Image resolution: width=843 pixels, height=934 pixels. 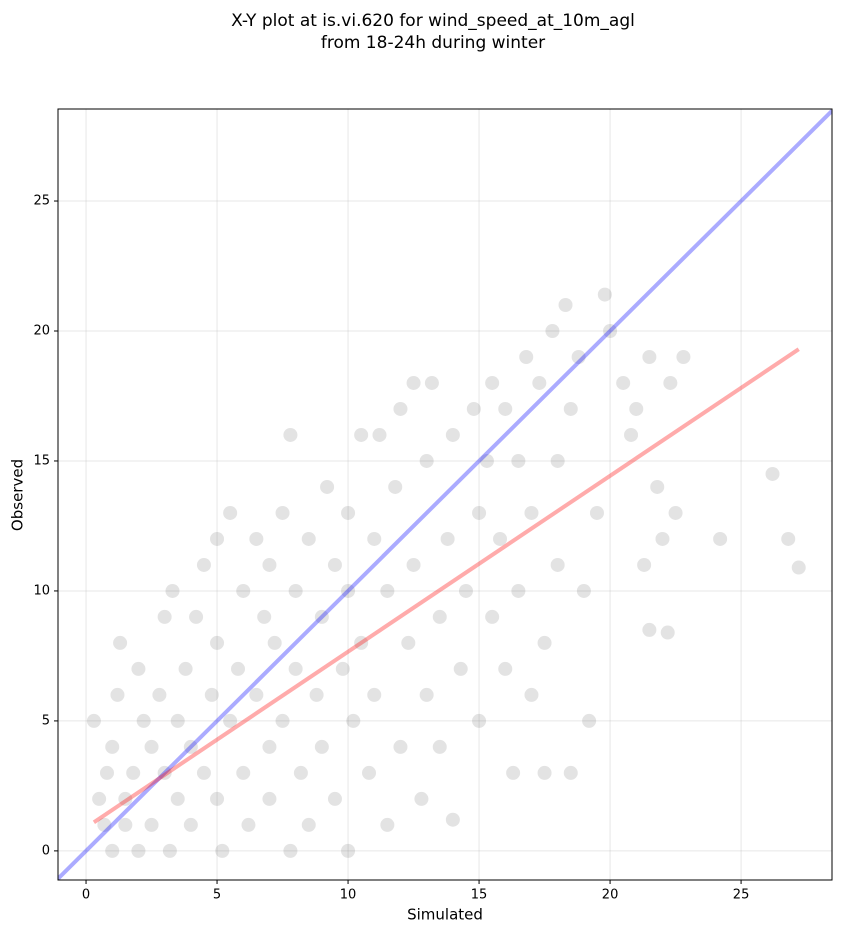 What do you see at coordinates (41, 201) in the screenshot?
I see `y-tick-label: 25` at bounding box center [41, 201].